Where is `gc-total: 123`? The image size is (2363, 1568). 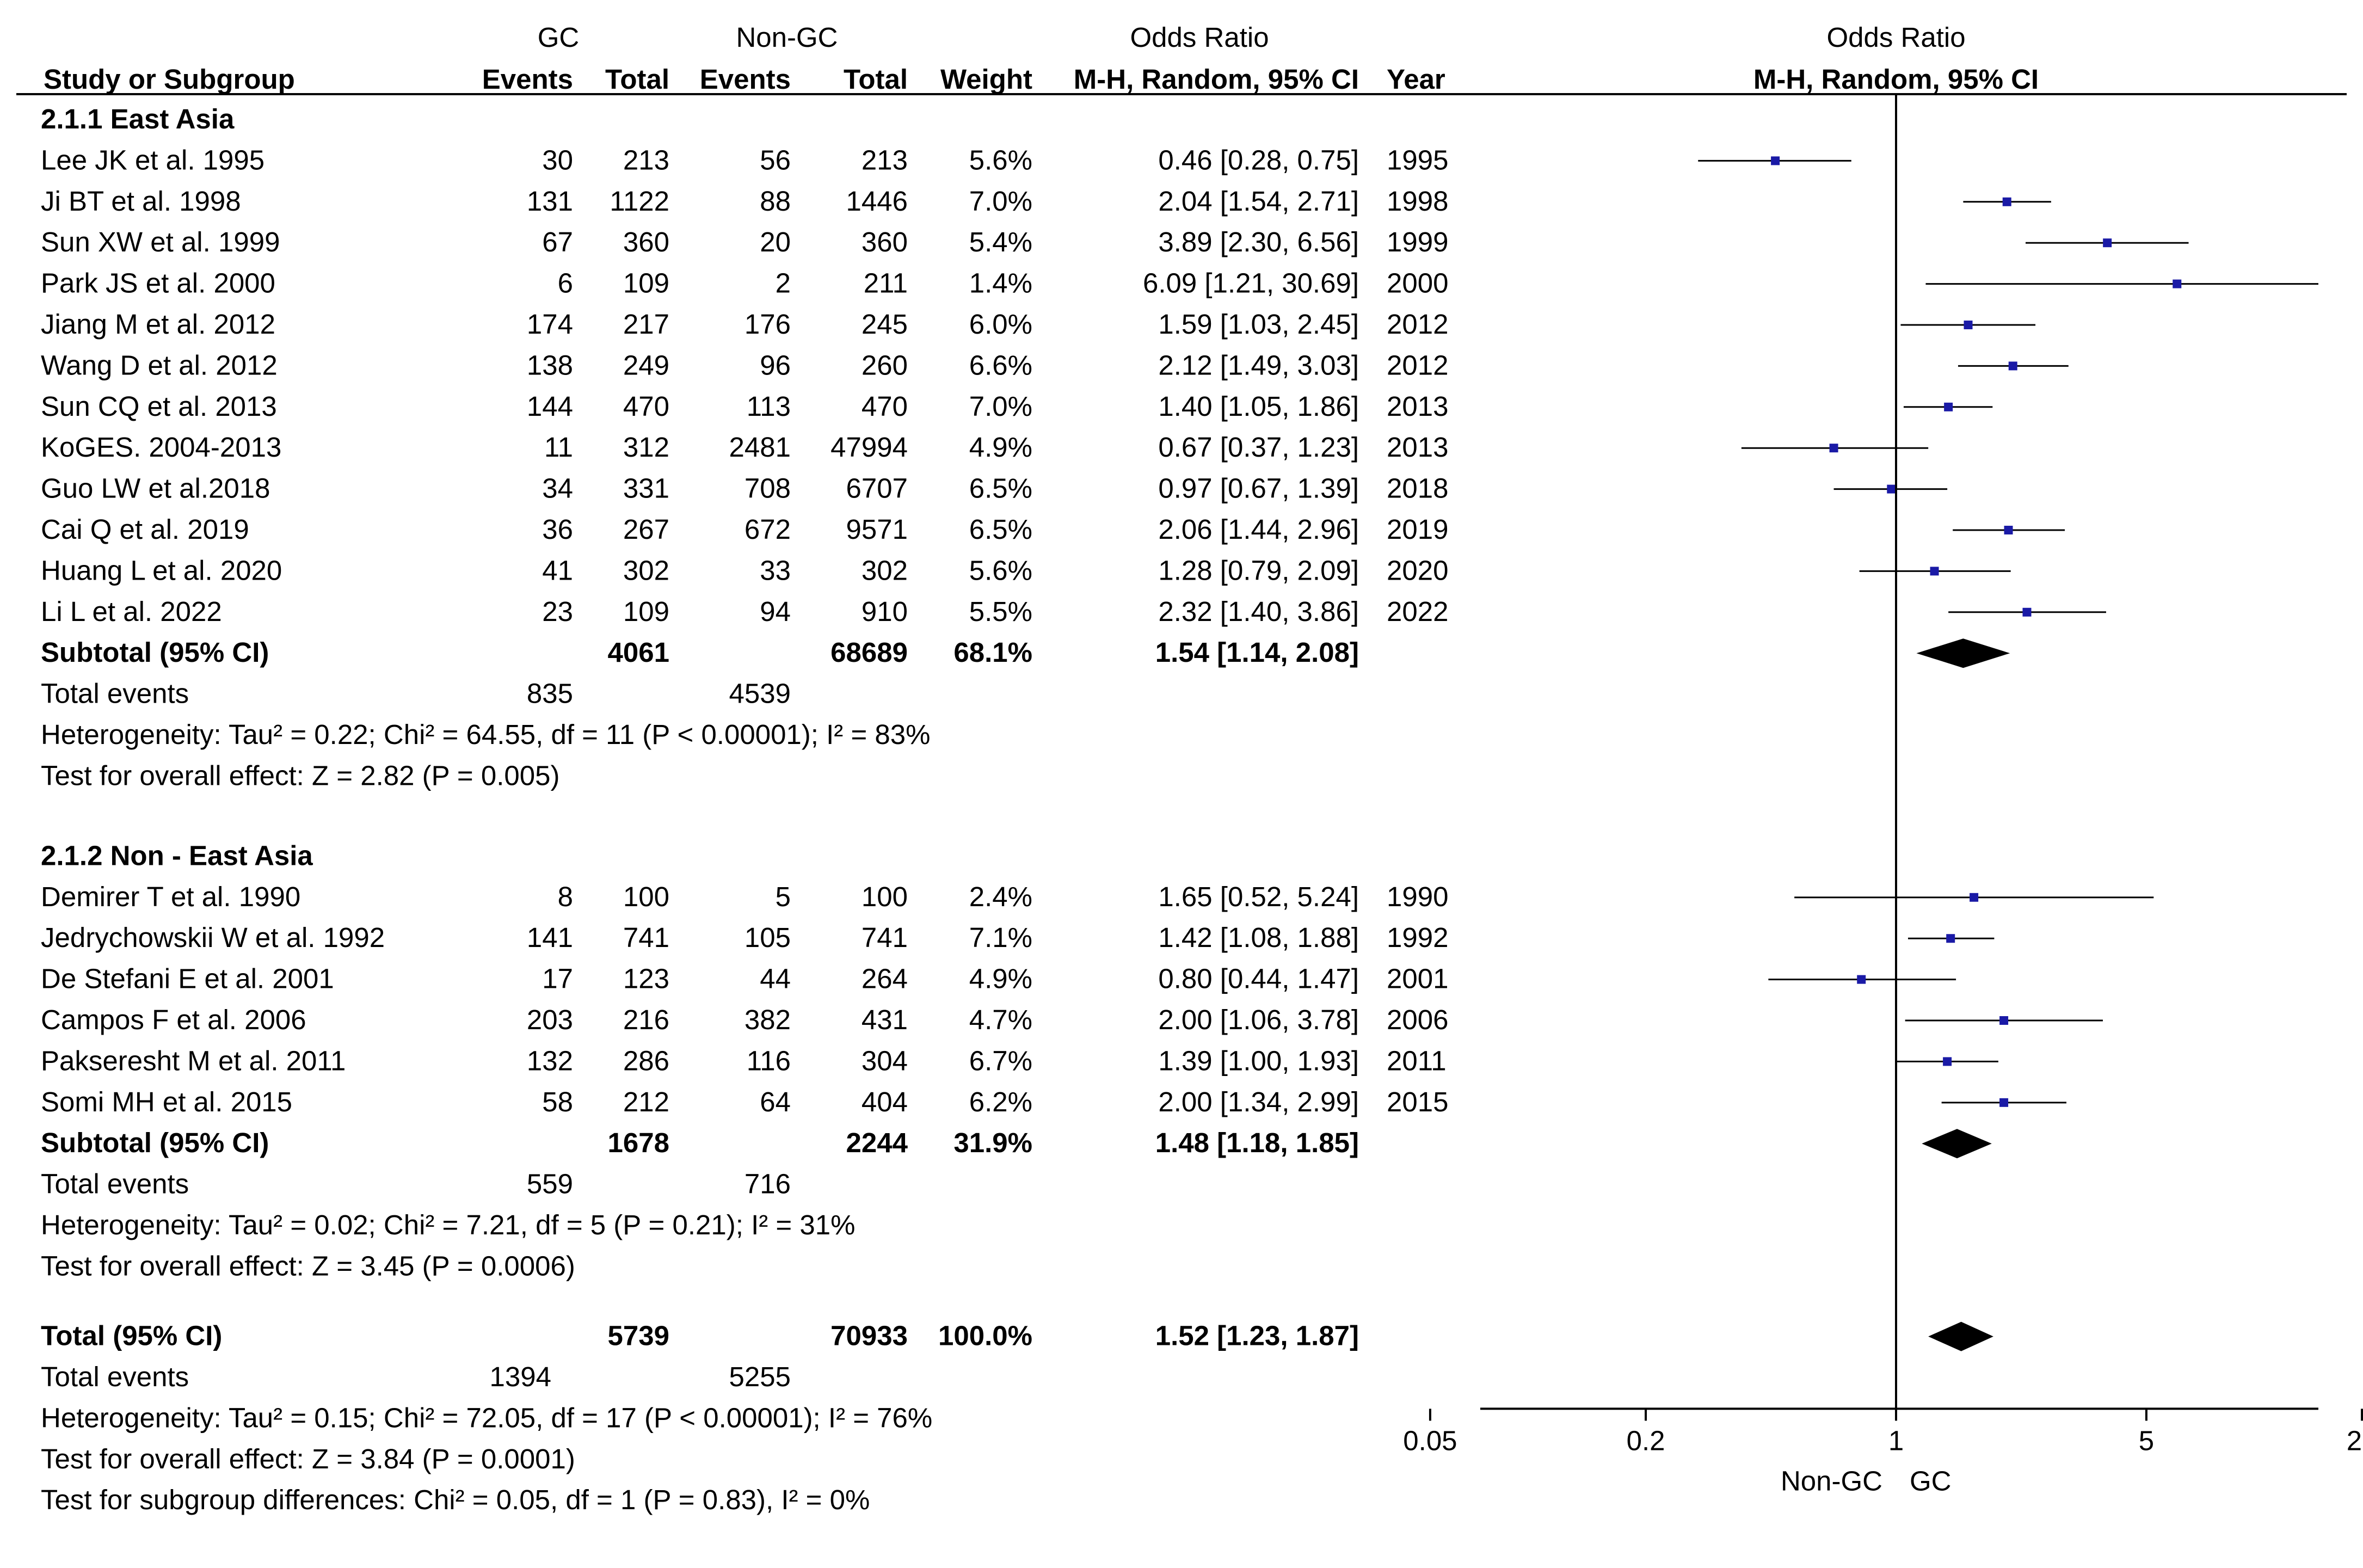
gc-total: 123 is located at coordinates (646, 978).